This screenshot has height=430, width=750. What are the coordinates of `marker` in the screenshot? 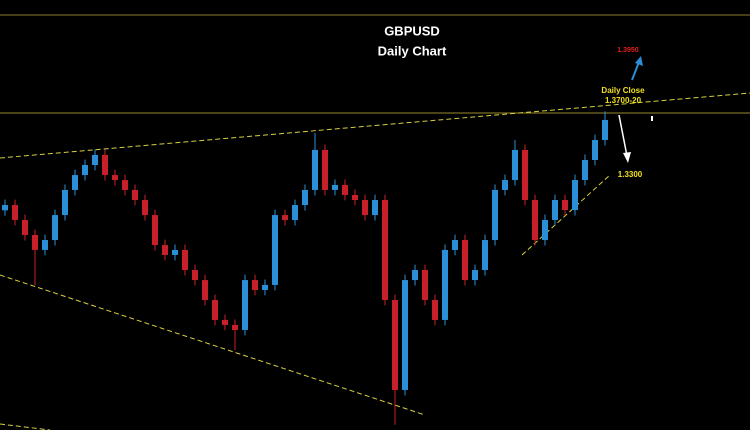 It's located at (652, 118).